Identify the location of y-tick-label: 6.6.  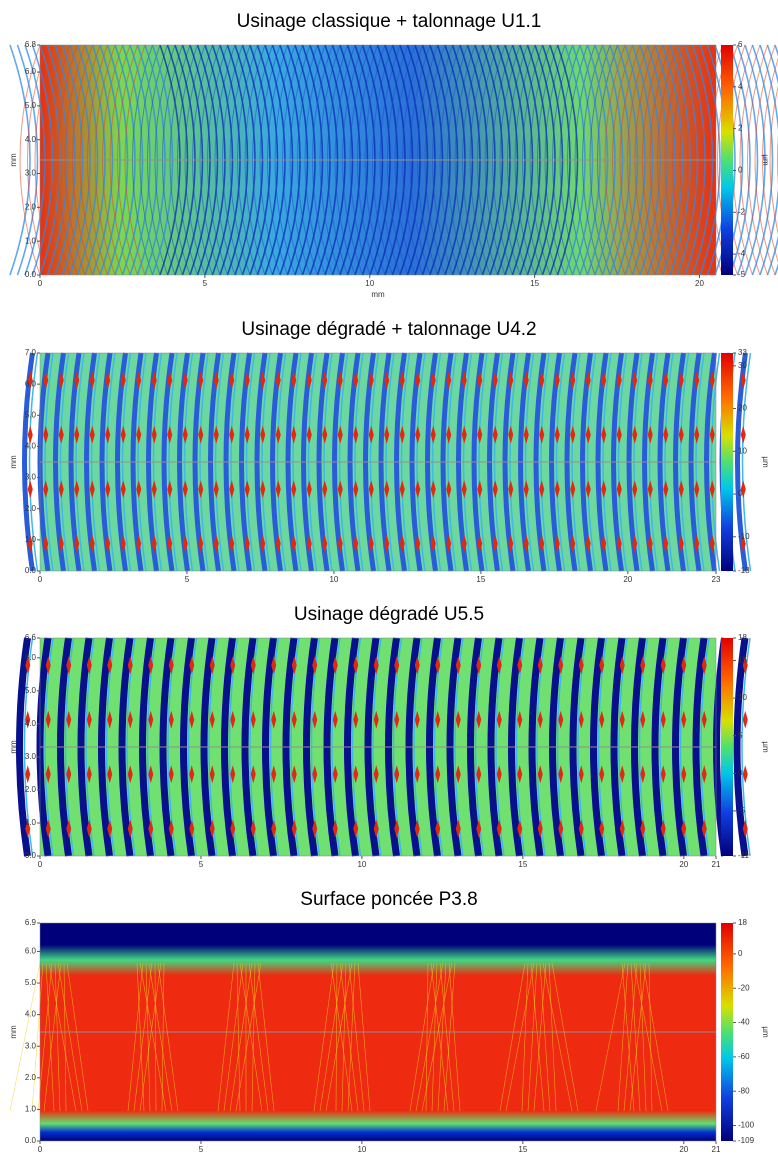
(31, 637).